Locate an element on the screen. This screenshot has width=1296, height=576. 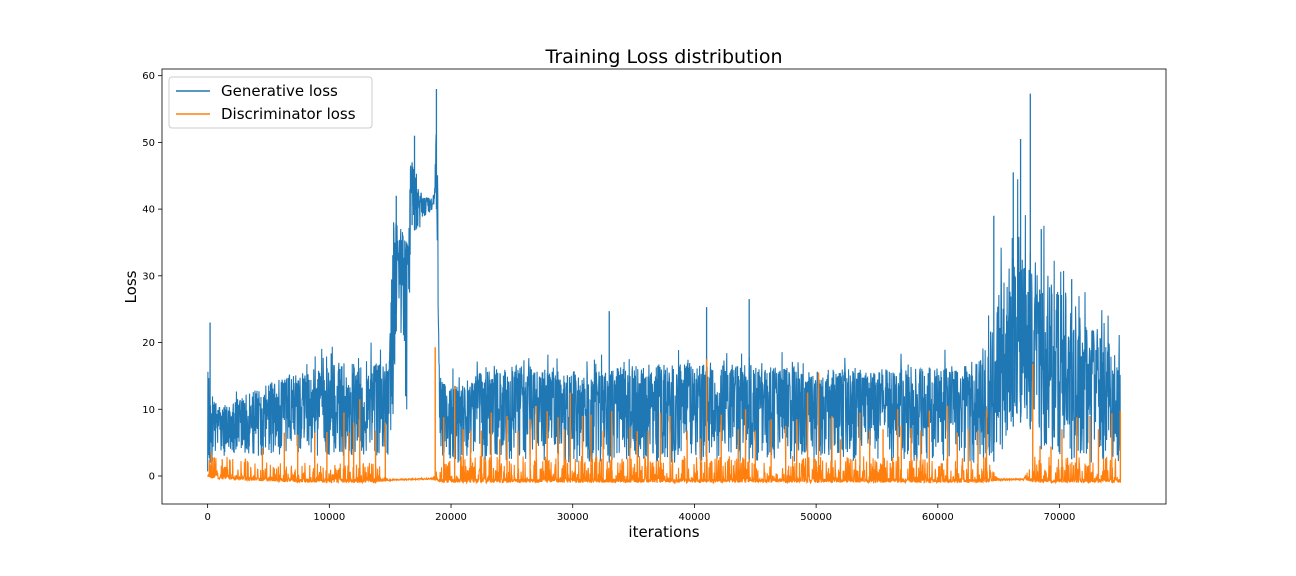
x-axis: 0 10000 20000 30000 40000 50000 60000 70000 is located at coordinates (639, 513).